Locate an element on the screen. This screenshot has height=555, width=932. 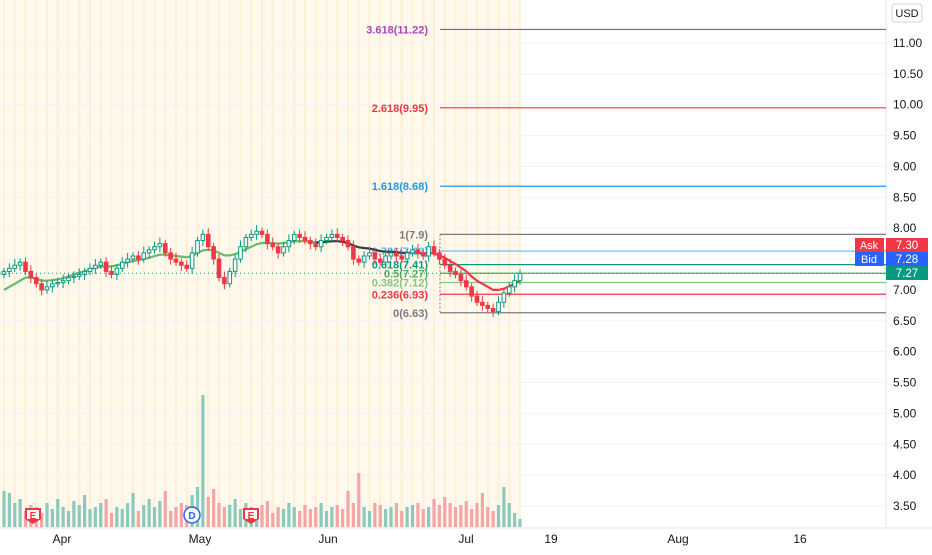
dividend-marker: D is located at coordinates (192, 515).